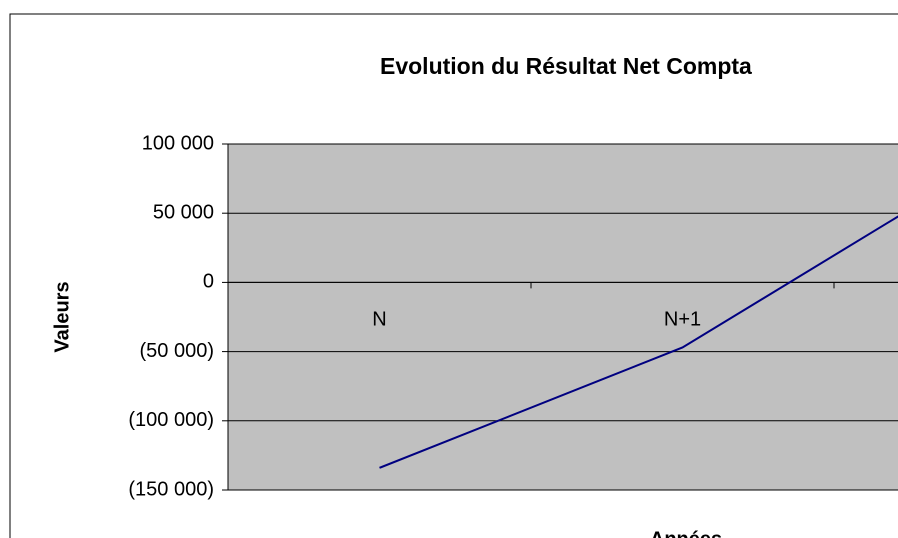 This screenshot has height=538, width=898. Describe the element at coordinates (183, 212) in the screenshot. I see `y-tick-label: 50 000` at that location.